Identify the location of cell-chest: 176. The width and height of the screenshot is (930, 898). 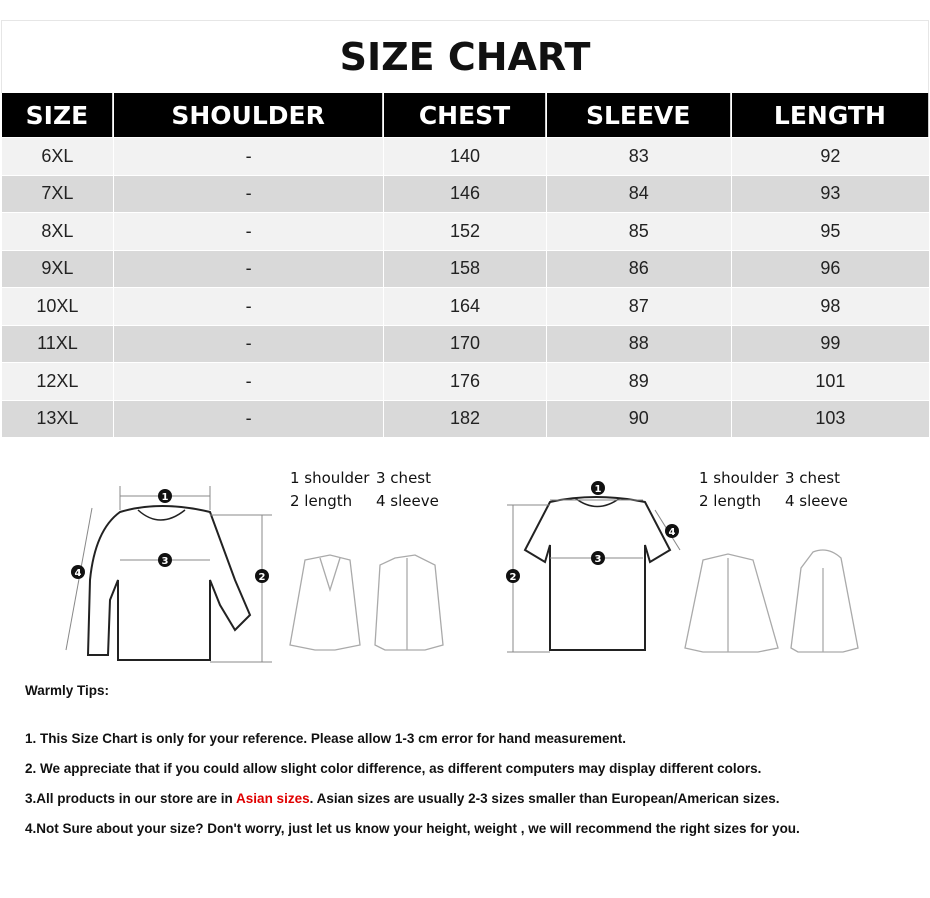
(465, 381).